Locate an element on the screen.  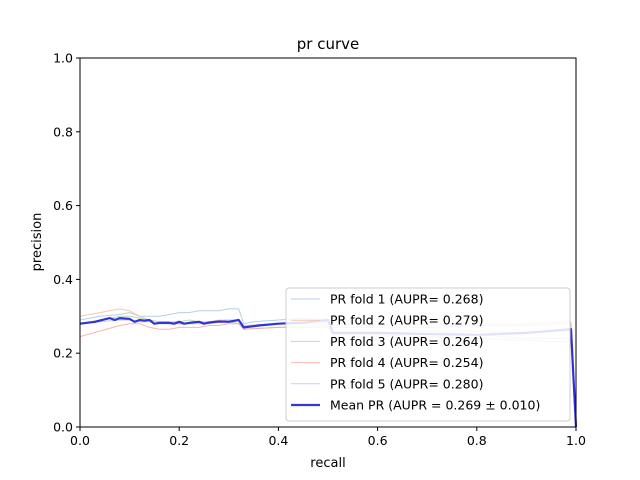
chart-title: pr curve is located at coordinates (328, 44).